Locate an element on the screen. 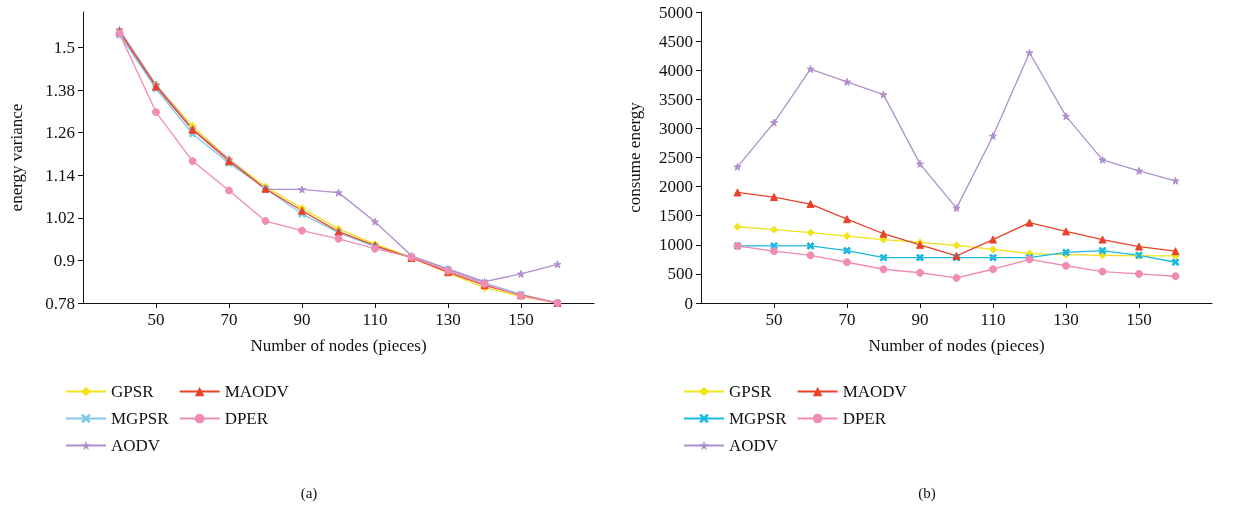 This screenshot has height=517, width=1253. y-tick-label: 1.38 is located at coordinates (60, 90).